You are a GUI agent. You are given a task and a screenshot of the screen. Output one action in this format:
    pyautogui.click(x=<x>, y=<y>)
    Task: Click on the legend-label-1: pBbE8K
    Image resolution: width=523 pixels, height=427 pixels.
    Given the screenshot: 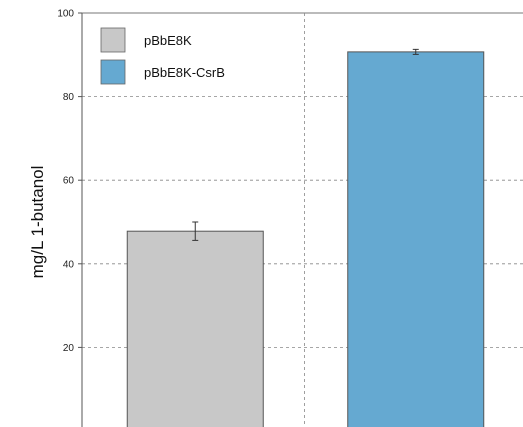 What is the action you would take?
    pyautogui.click(x=168, y=40)
    